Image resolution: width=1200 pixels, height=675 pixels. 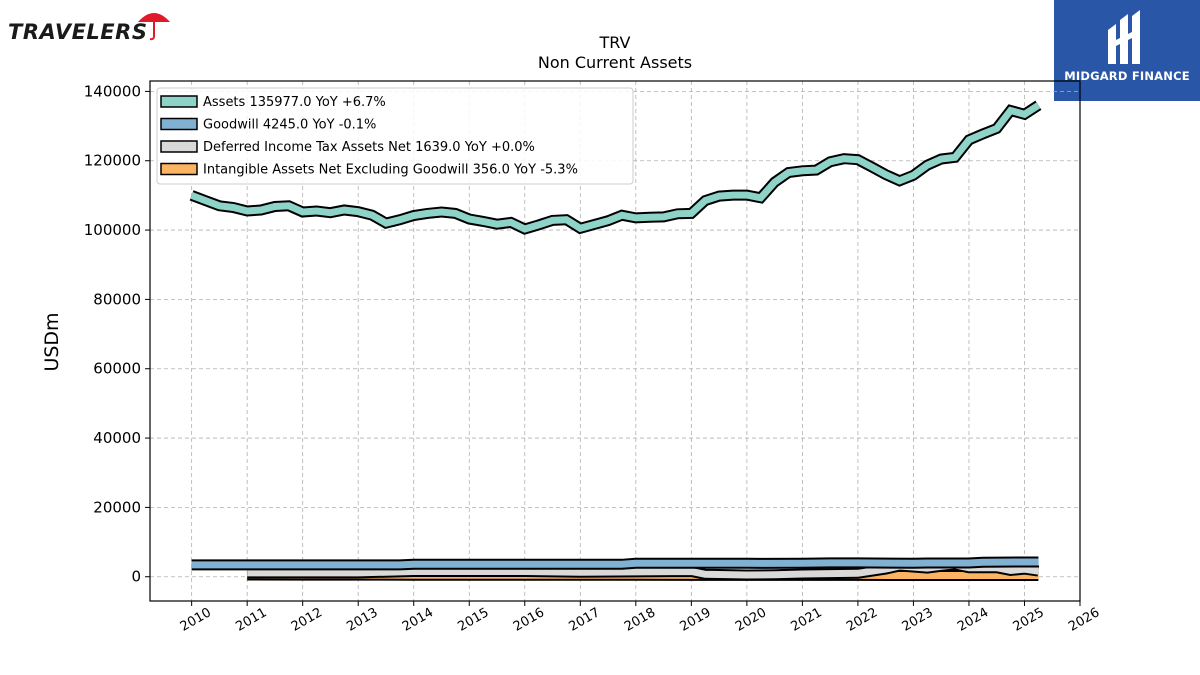 What do you see at coordinates (117, 299) in the screenshot?
I see `y-tick-label: 80000` at bounding box center [117, 299].